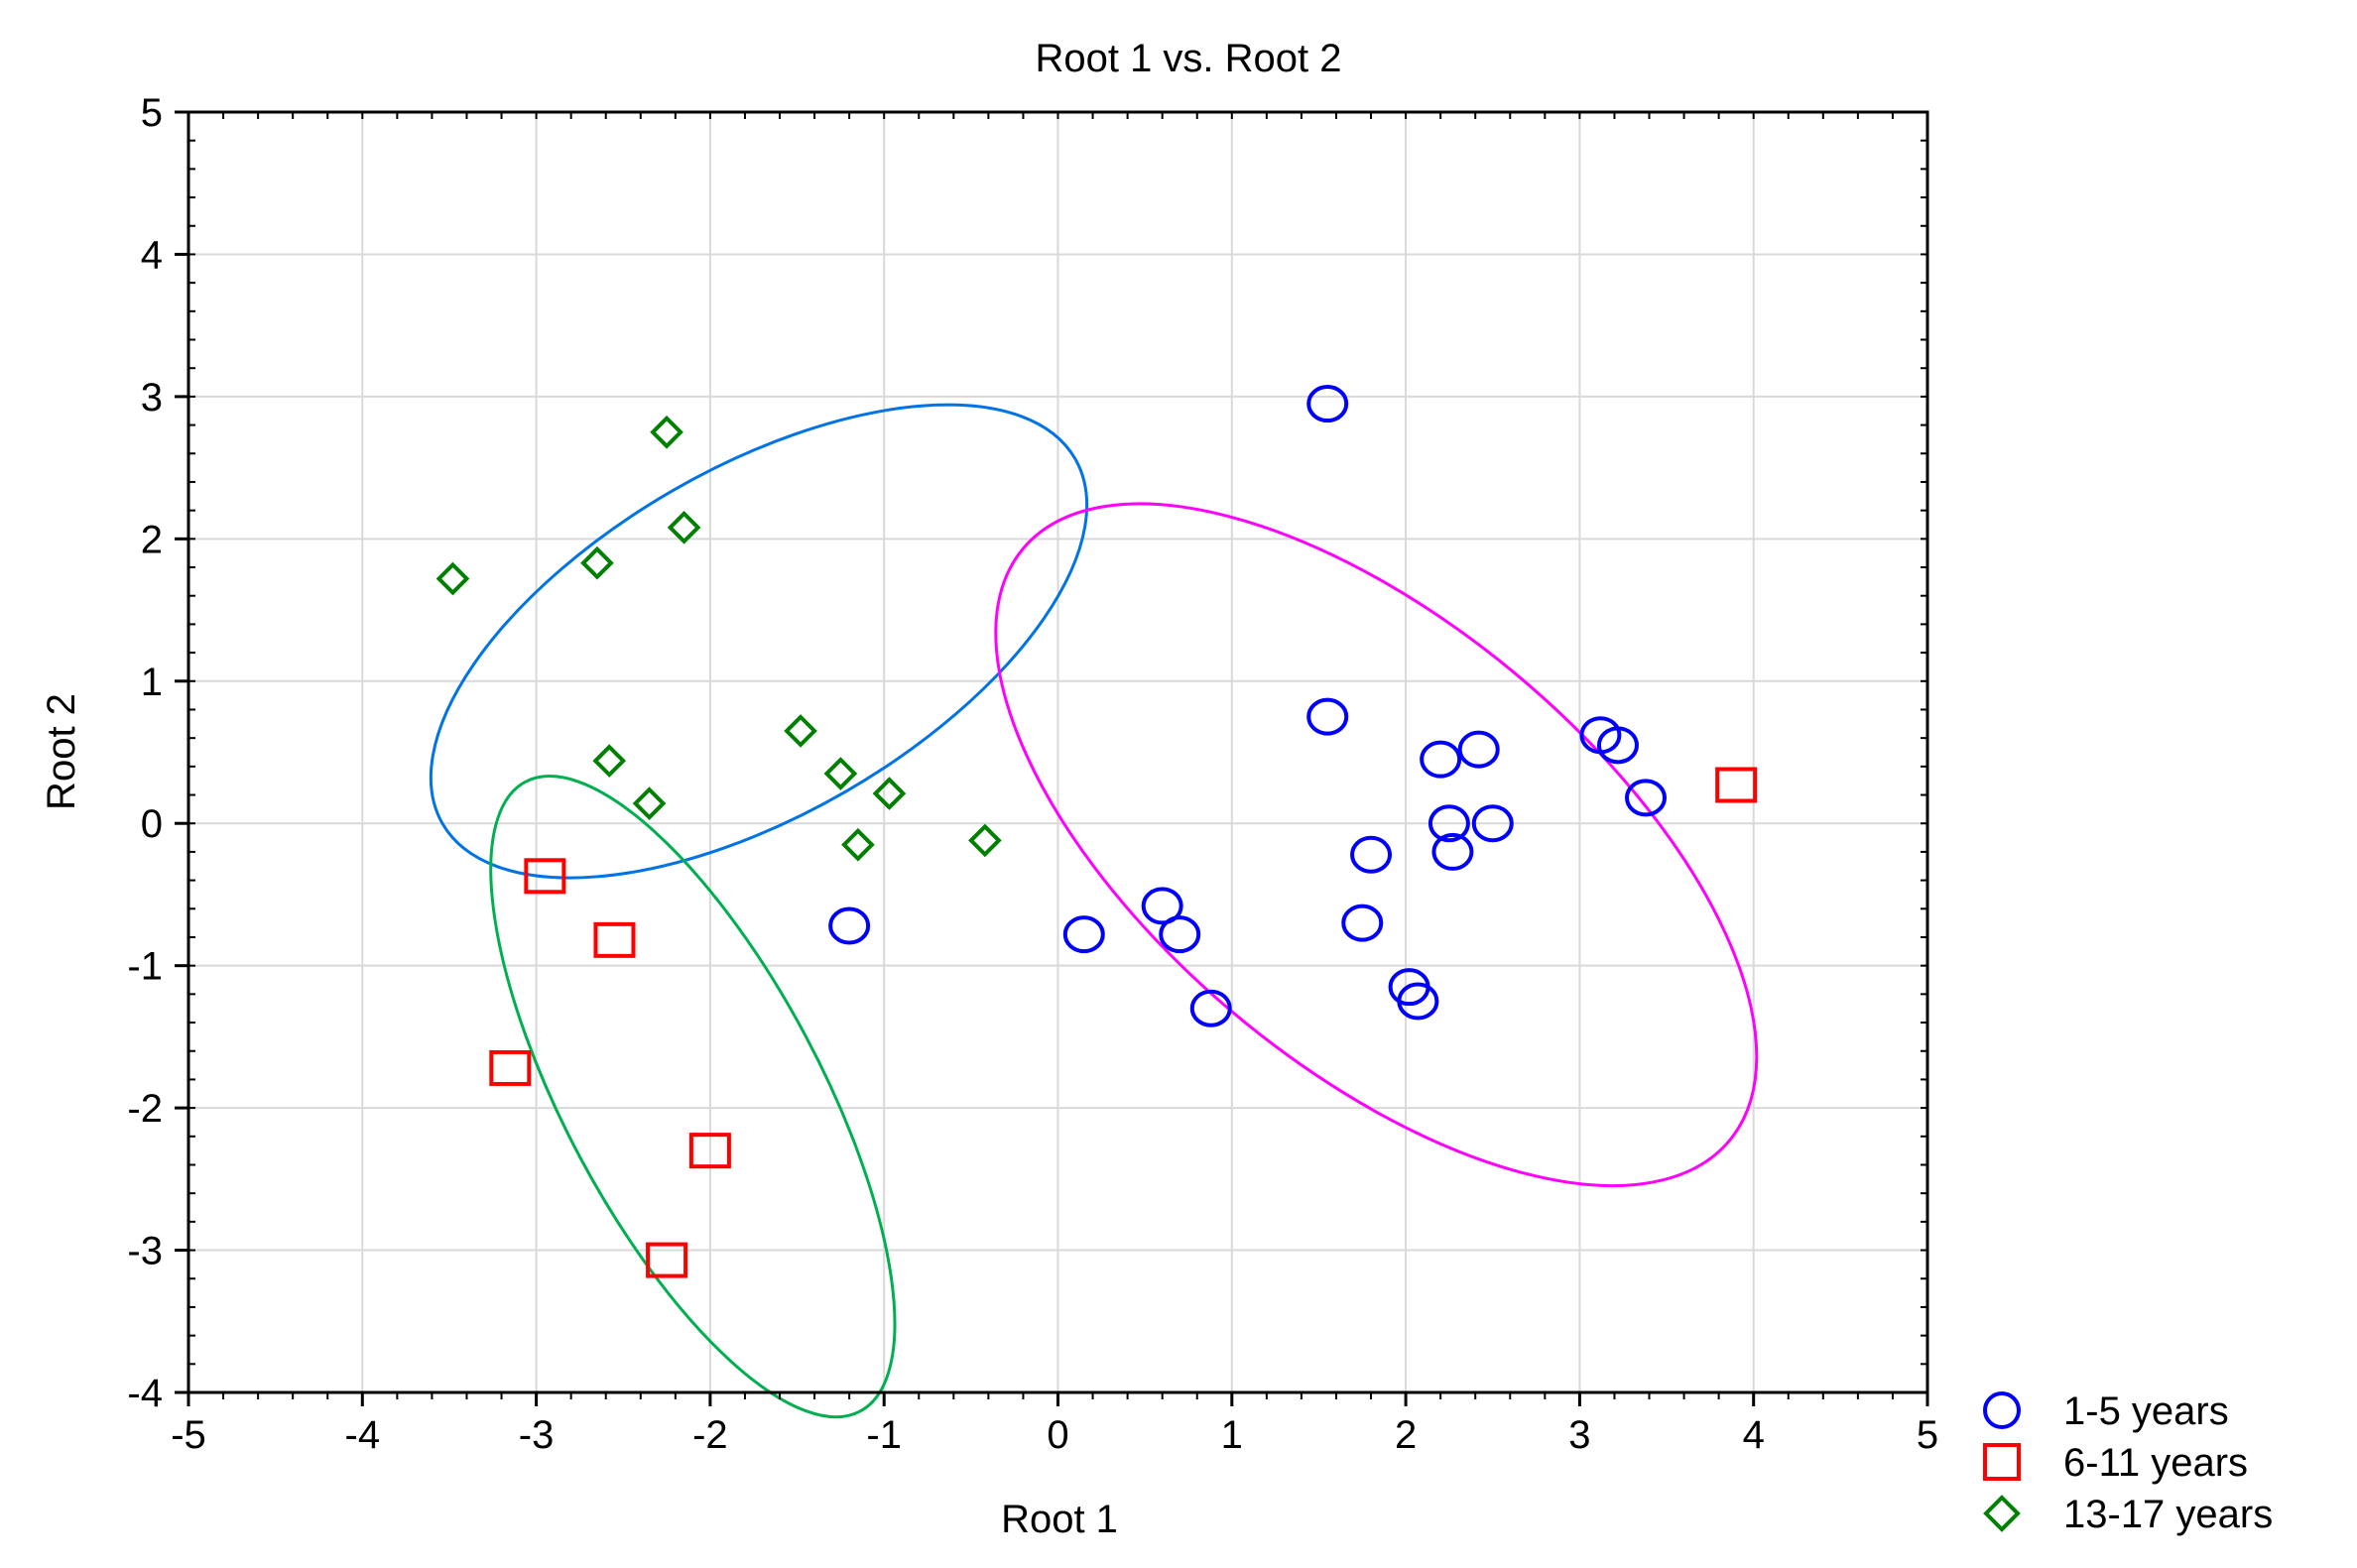 The image size is (2357, 1568). I want to click on legend-diamond-marker, so click(2002, 1513).